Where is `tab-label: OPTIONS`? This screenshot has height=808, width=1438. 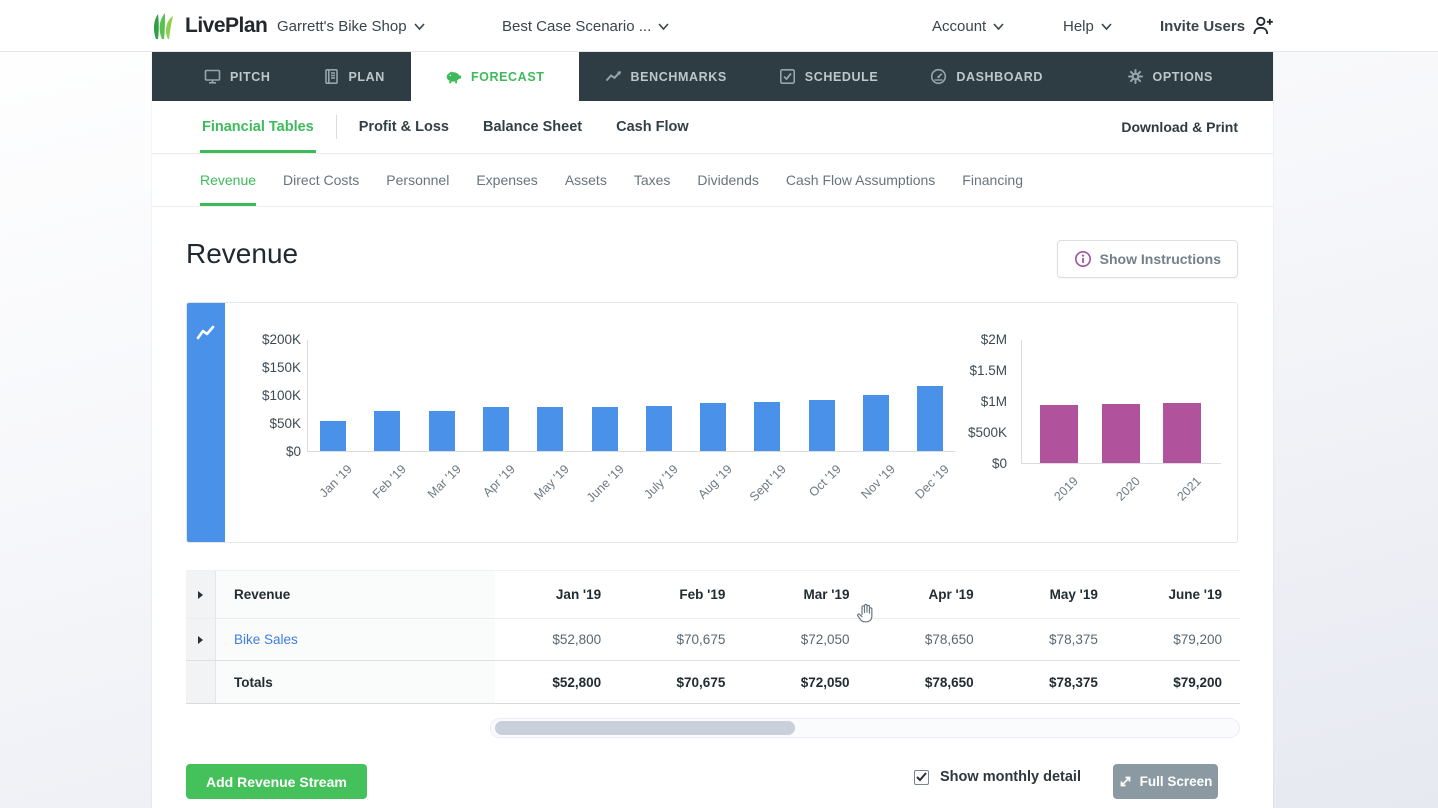
tab-label: OPTIONS is located at coordinates (1182, 76).